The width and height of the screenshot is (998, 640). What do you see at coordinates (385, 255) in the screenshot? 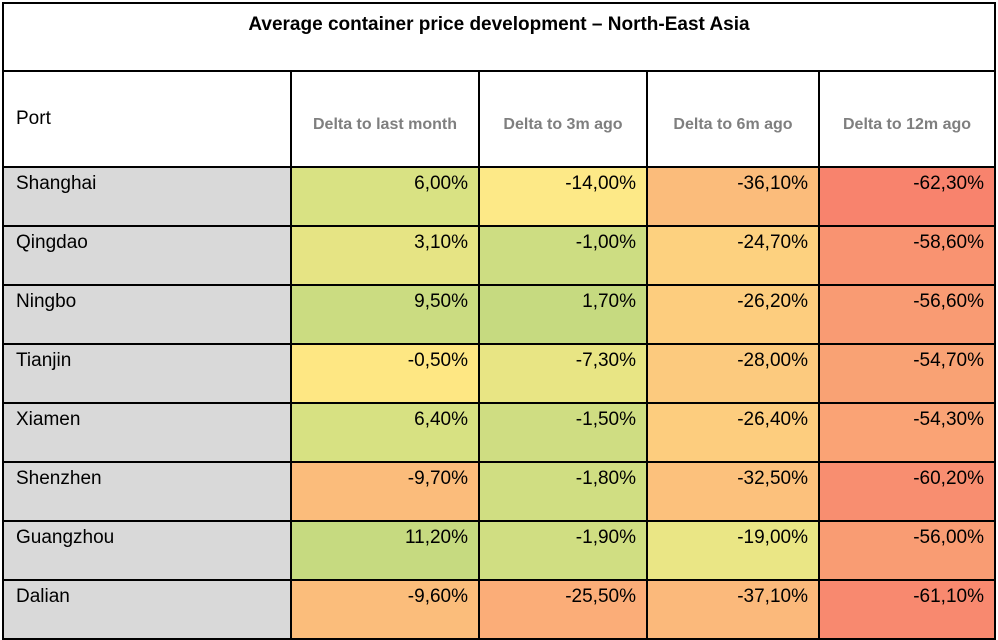
I see `value-cell: 3,10%` at bounding box center [385, 255].